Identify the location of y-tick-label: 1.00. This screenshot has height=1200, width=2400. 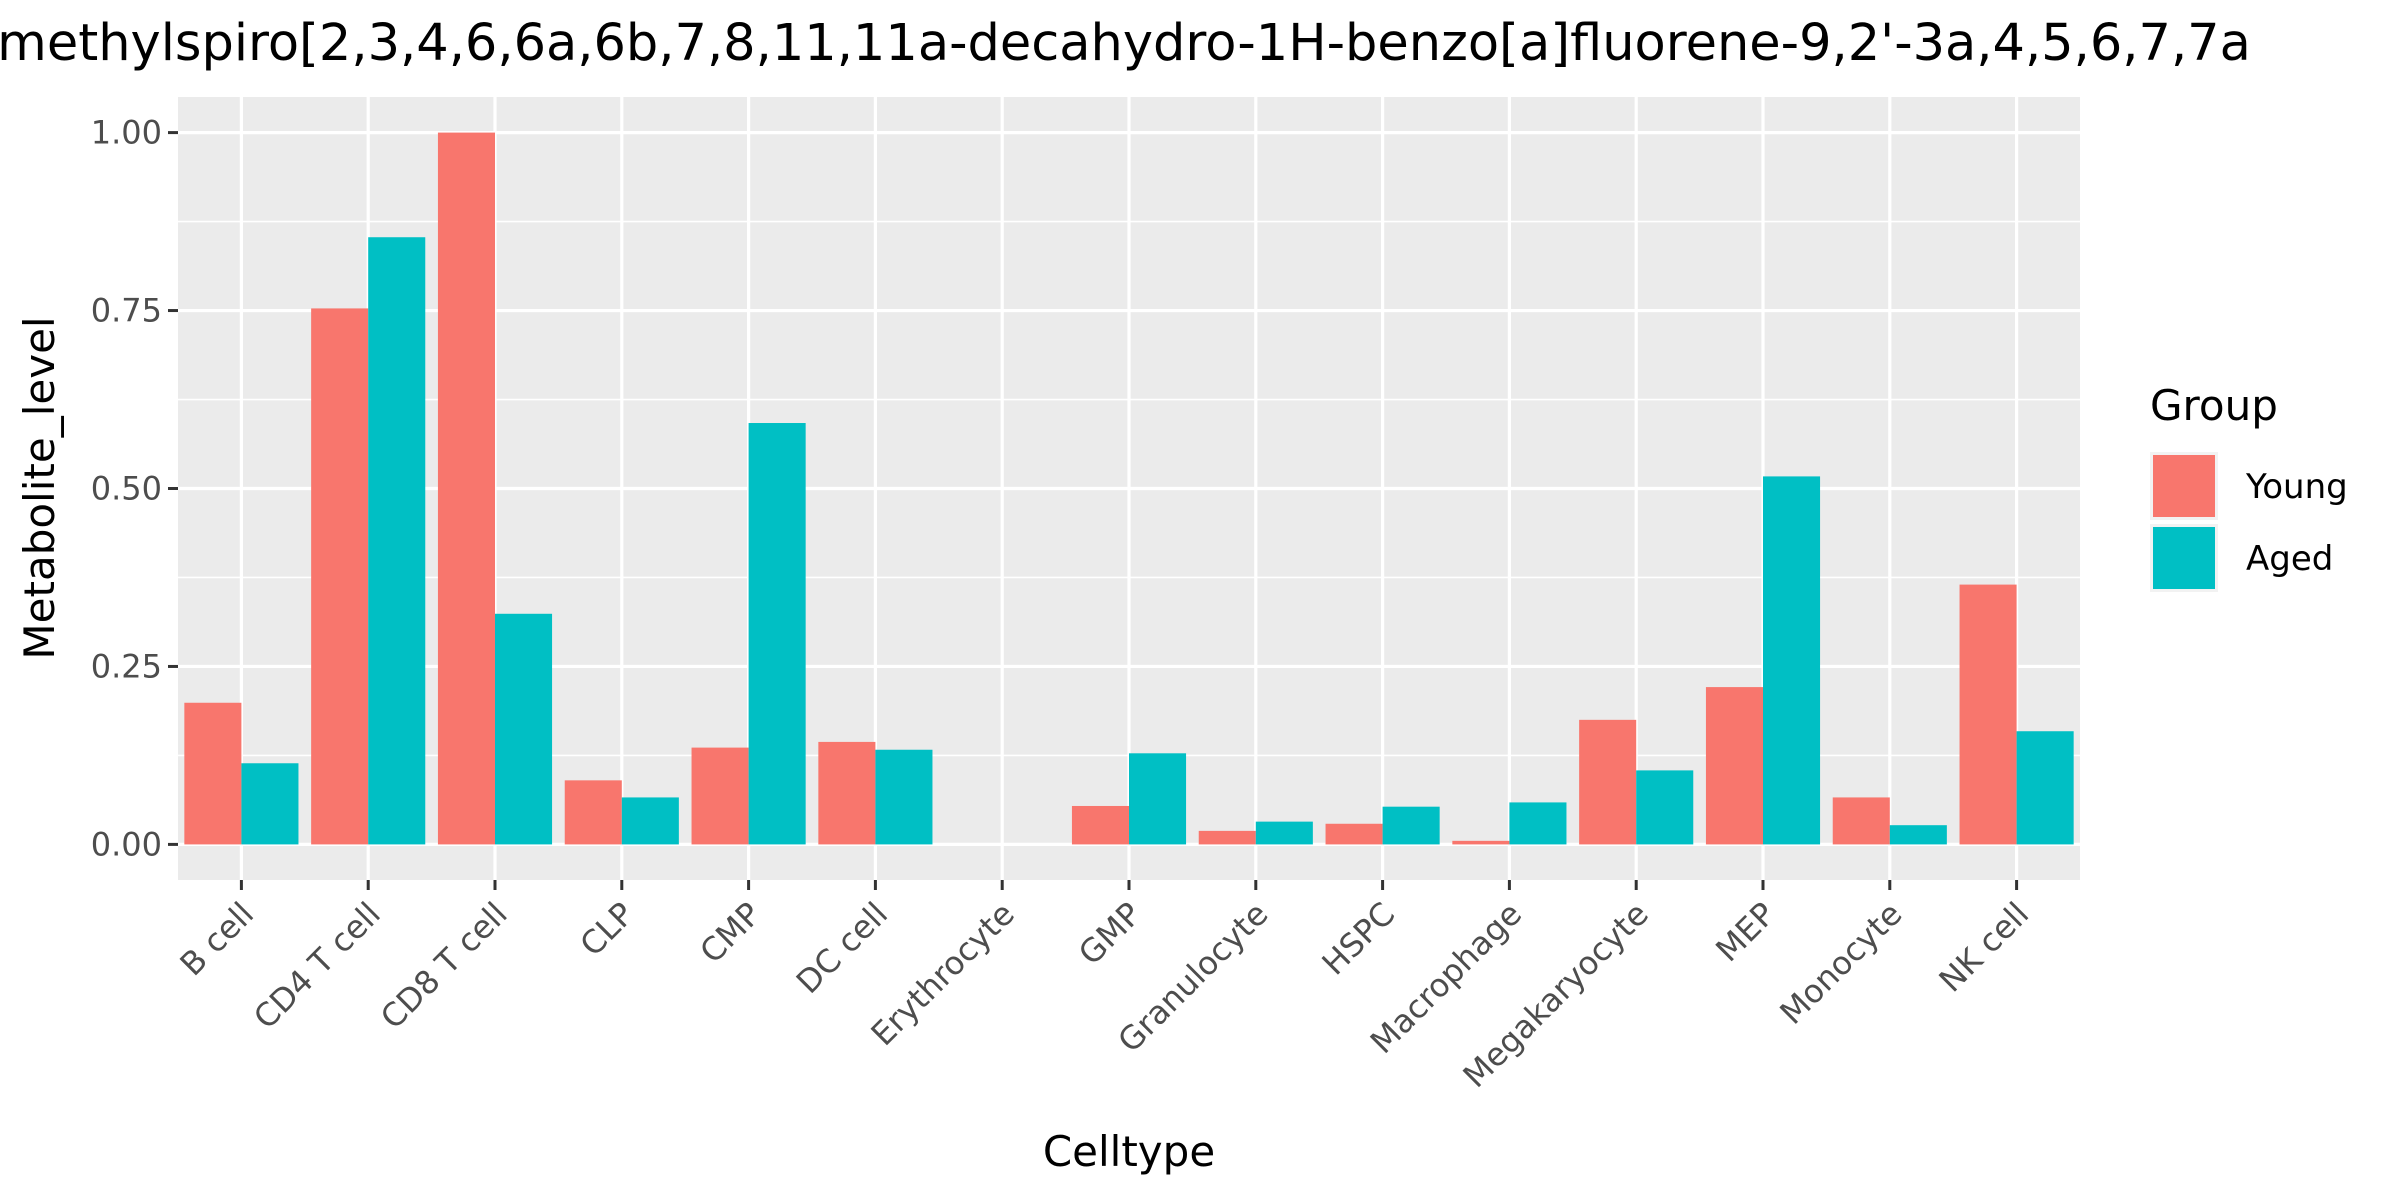
(126, 133).